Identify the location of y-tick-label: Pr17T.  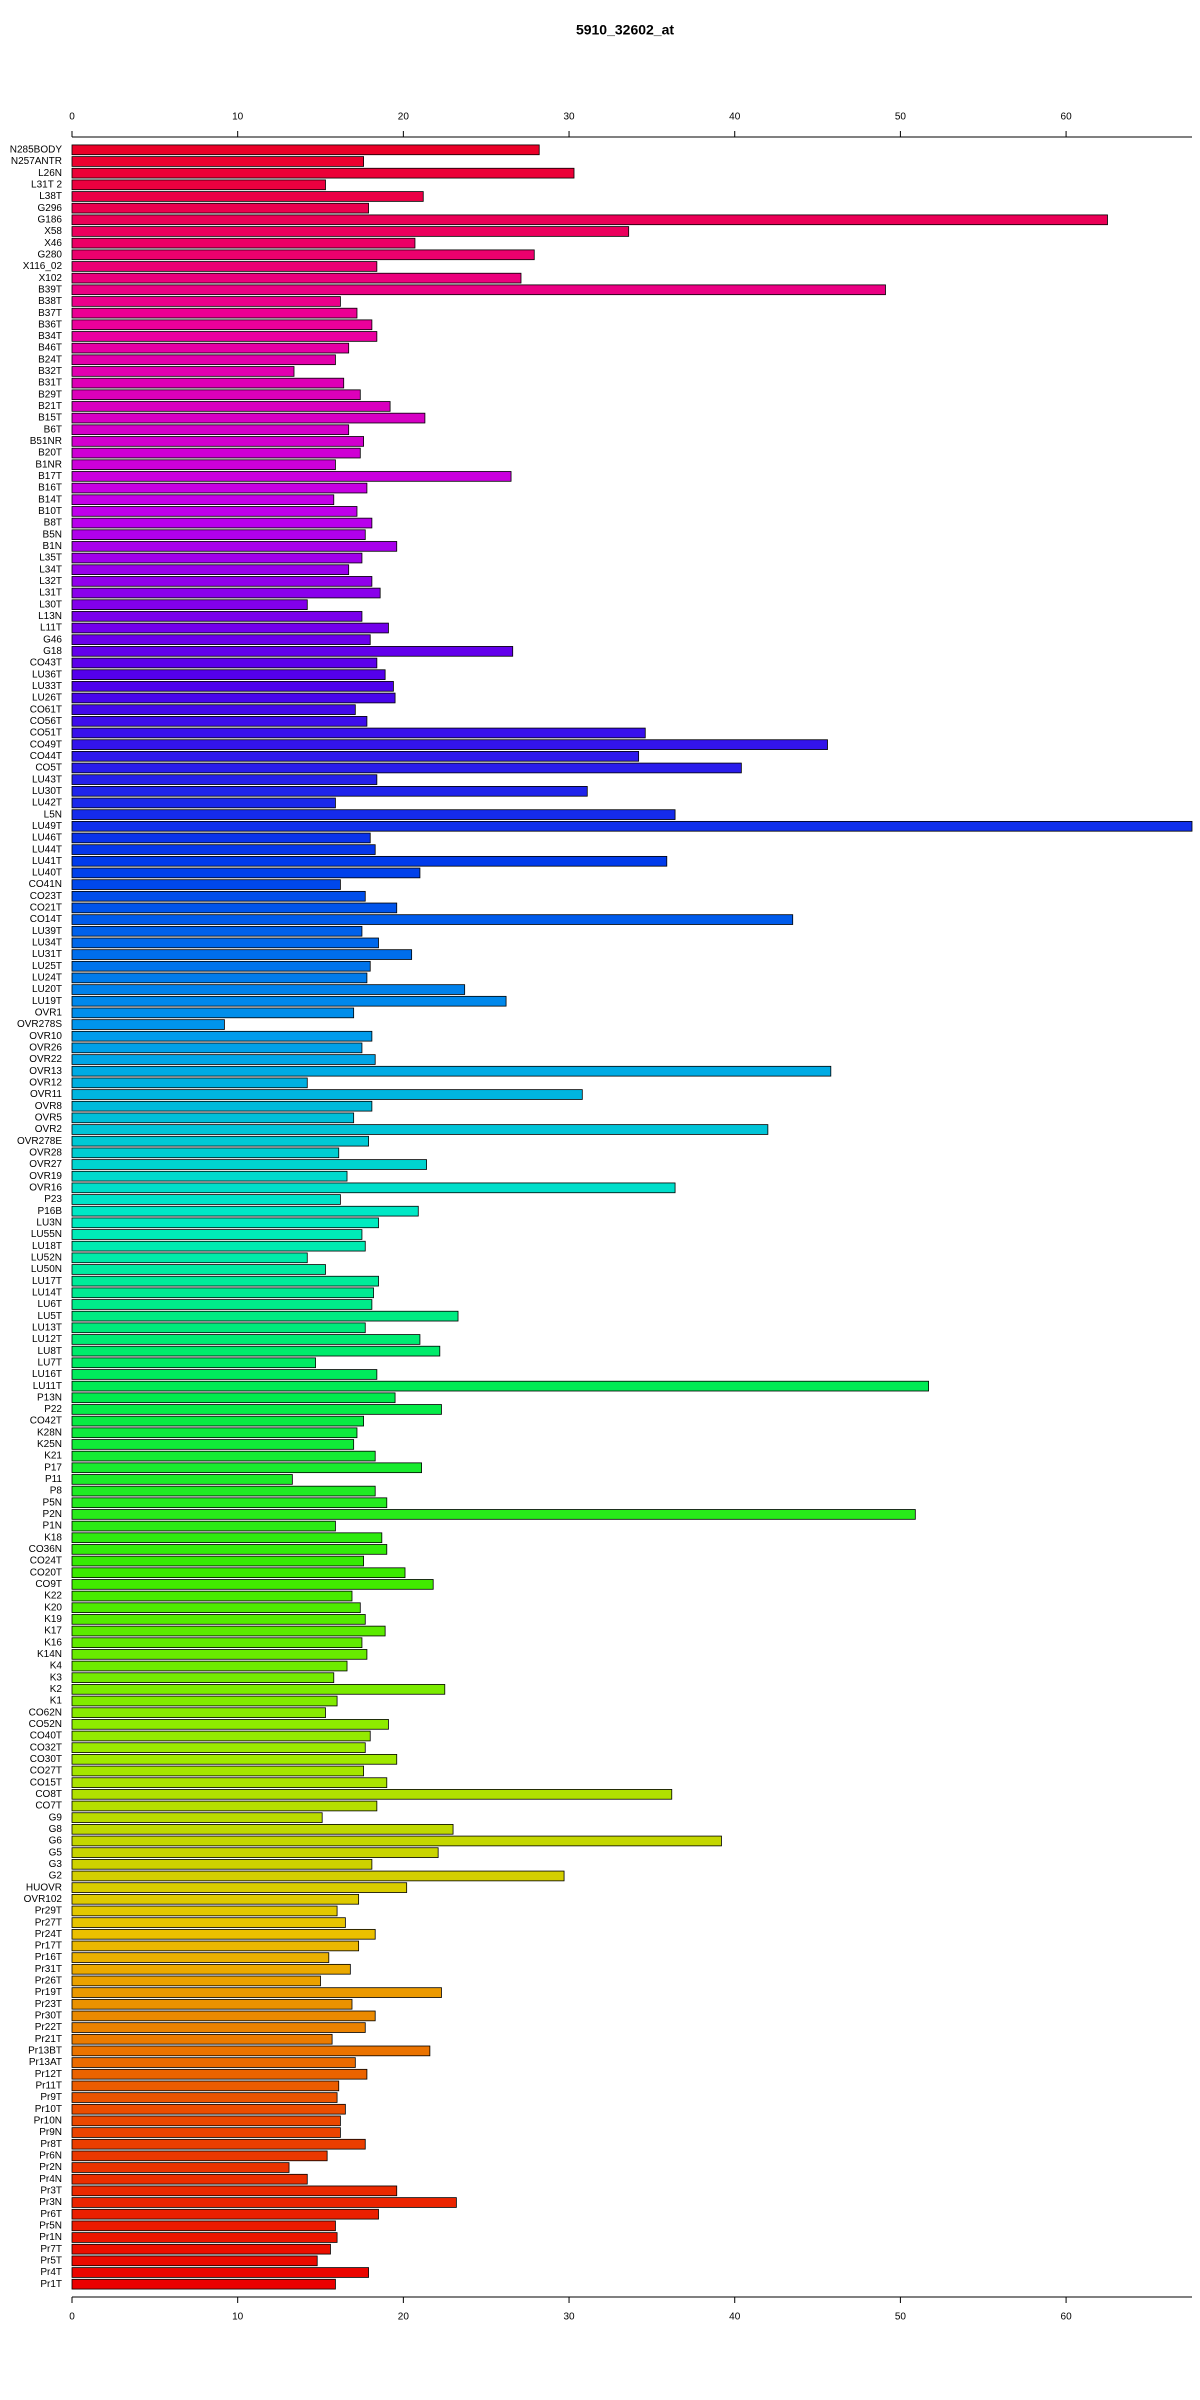
(48, 1946).